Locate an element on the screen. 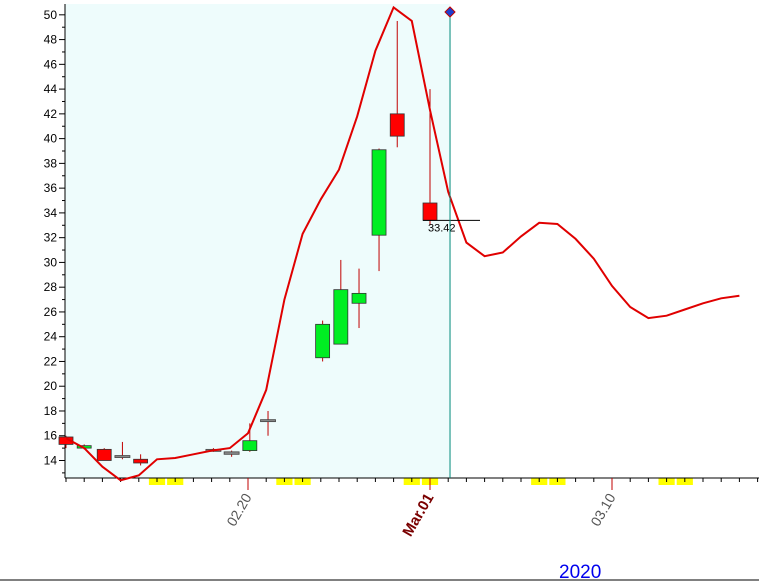 This screenshot has width=759, height=583. y-tick-label: 30 is located at coordinates (51, 262).